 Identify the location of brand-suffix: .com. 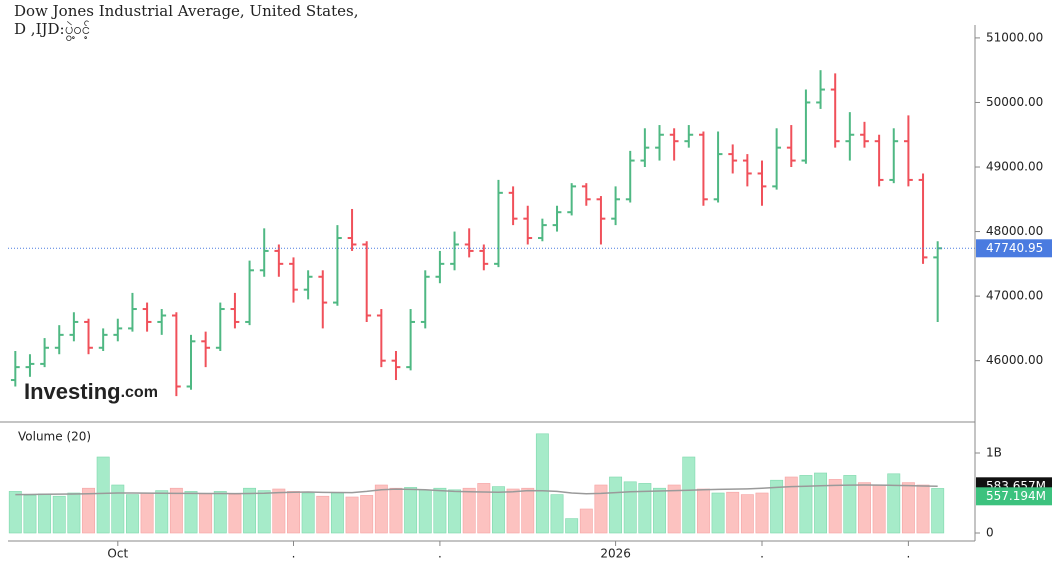
(139, 392).